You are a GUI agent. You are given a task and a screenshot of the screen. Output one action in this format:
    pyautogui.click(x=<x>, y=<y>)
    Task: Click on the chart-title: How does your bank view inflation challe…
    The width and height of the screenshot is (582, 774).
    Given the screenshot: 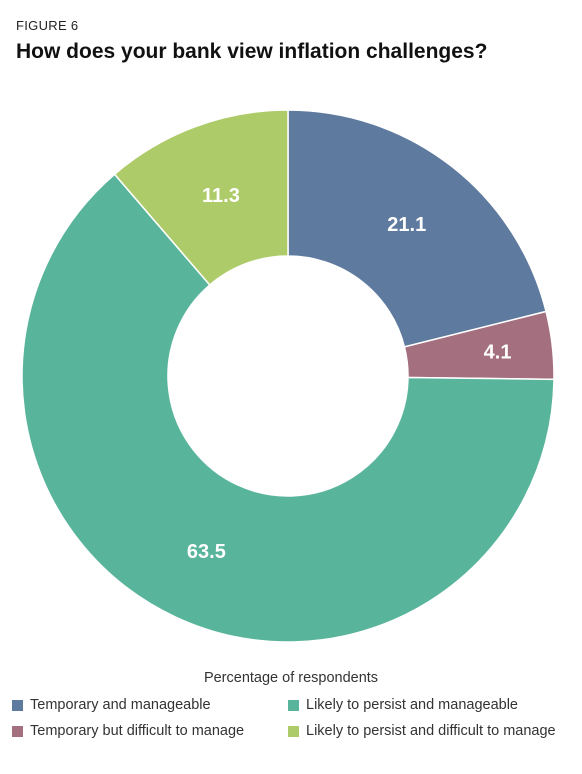 What is the action you would take?
    pyautogui.click(x=252, y=51)
    